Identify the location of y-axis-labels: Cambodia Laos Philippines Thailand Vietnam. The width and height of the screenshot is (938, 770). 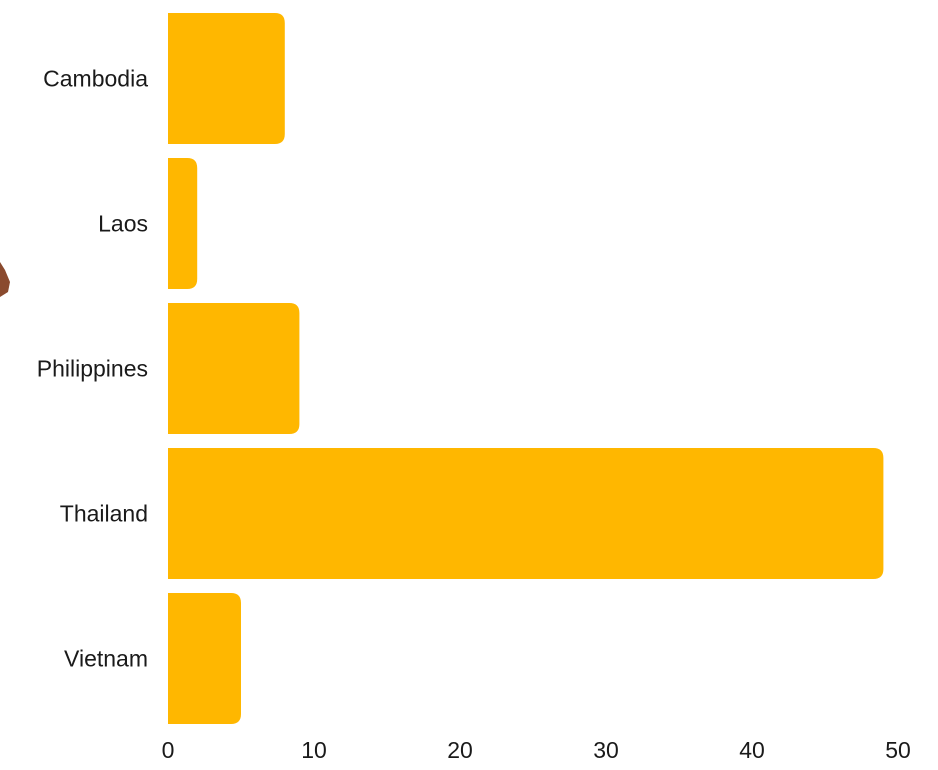
(92, 369).